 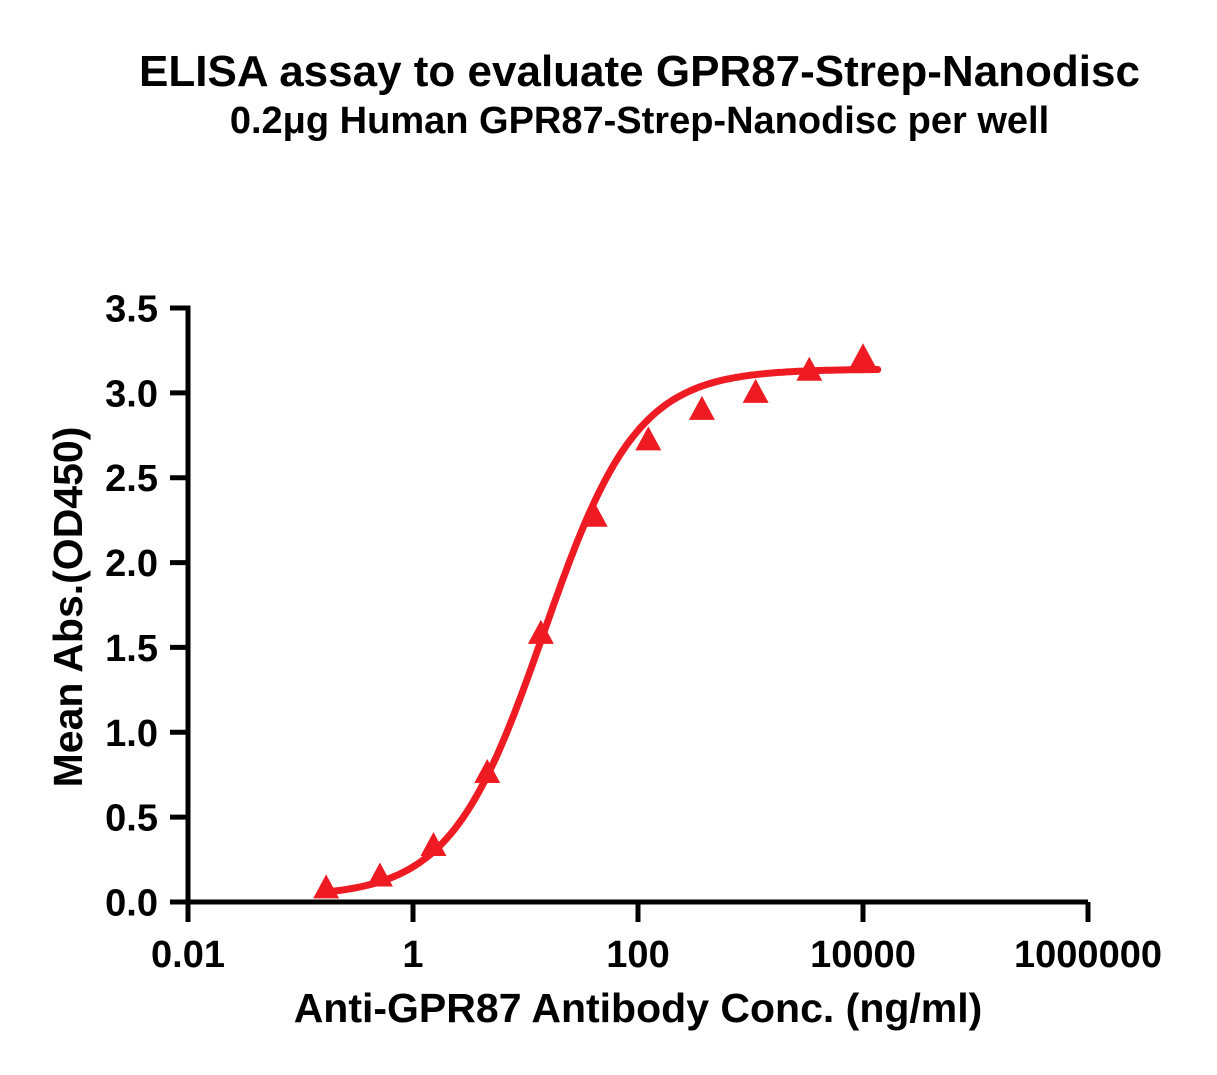 I want to click on y-tick-label: 0.5, so click(x=131, y=819).